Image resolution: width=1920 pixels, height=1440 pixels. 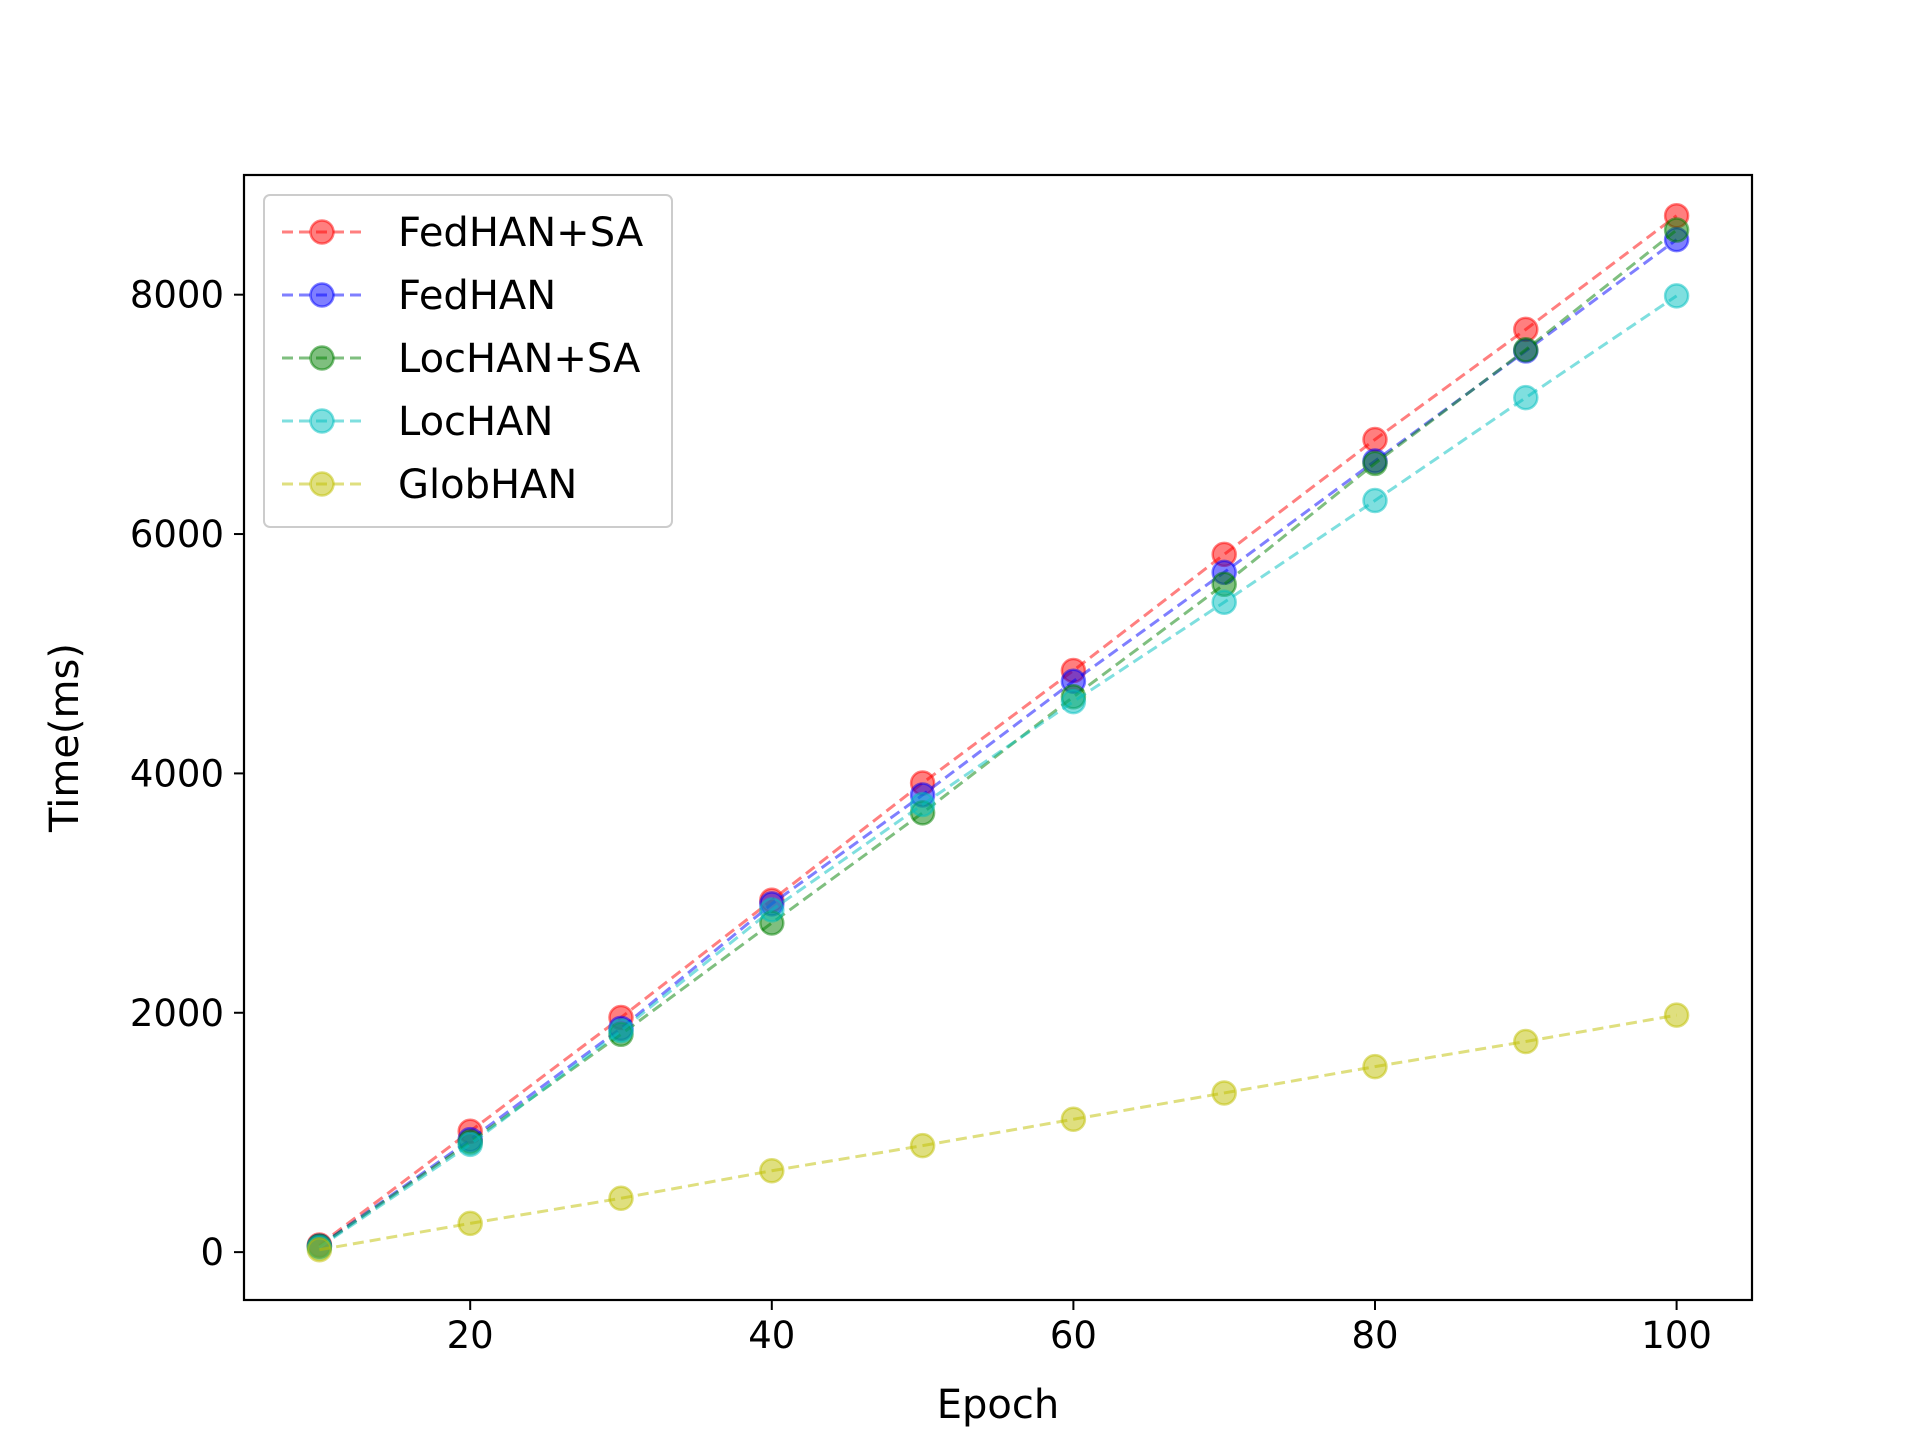 I want to click on series-line, so click(x=998, y=1132).